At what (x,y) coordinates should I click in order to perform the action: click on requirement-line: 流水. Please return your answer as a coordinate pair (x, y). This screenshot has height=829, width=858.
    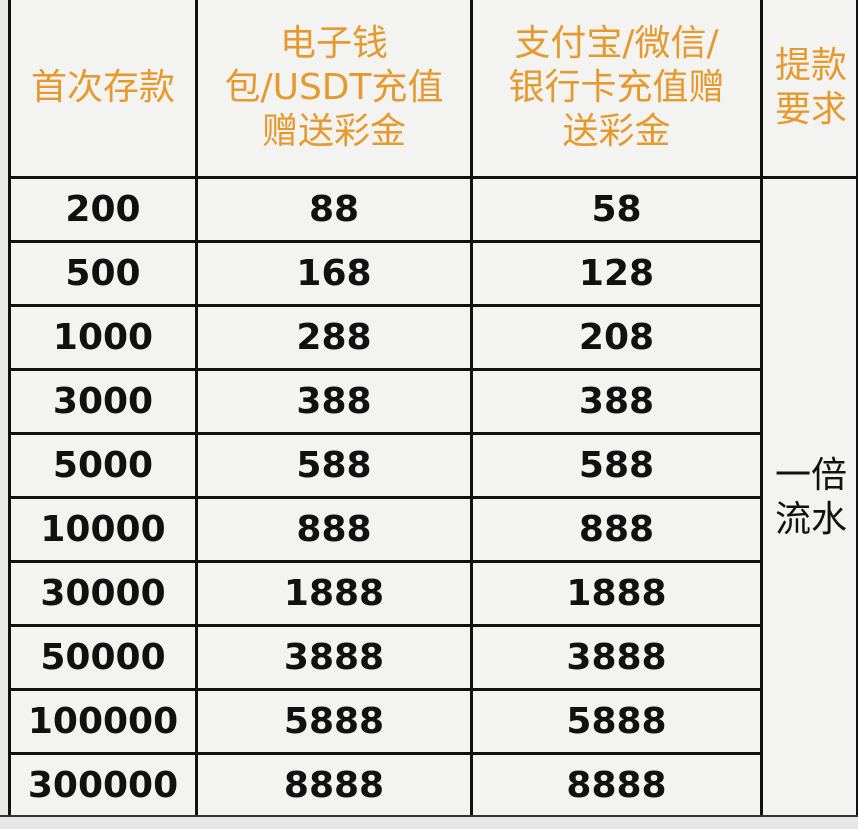
    Looking at the image, I should click on (811, 519).